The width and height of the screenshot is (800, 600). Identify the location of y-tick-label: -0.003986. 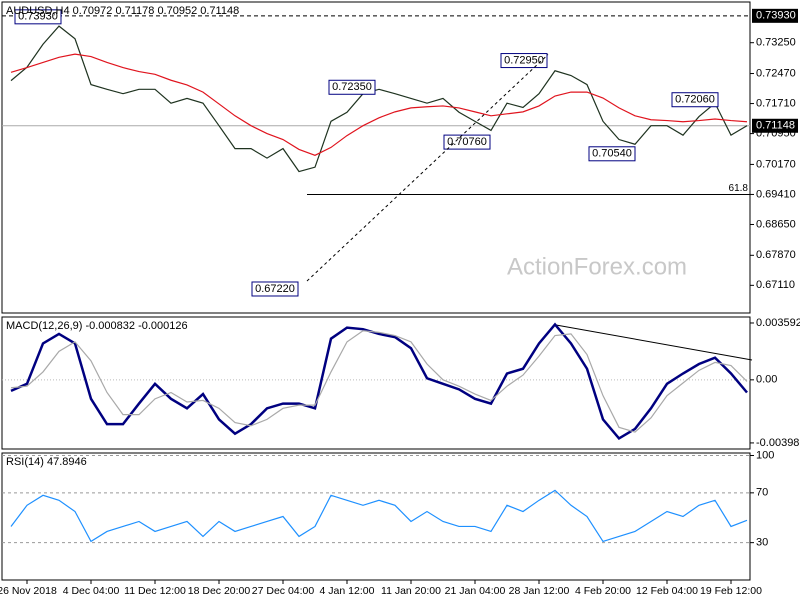
(778, 443).